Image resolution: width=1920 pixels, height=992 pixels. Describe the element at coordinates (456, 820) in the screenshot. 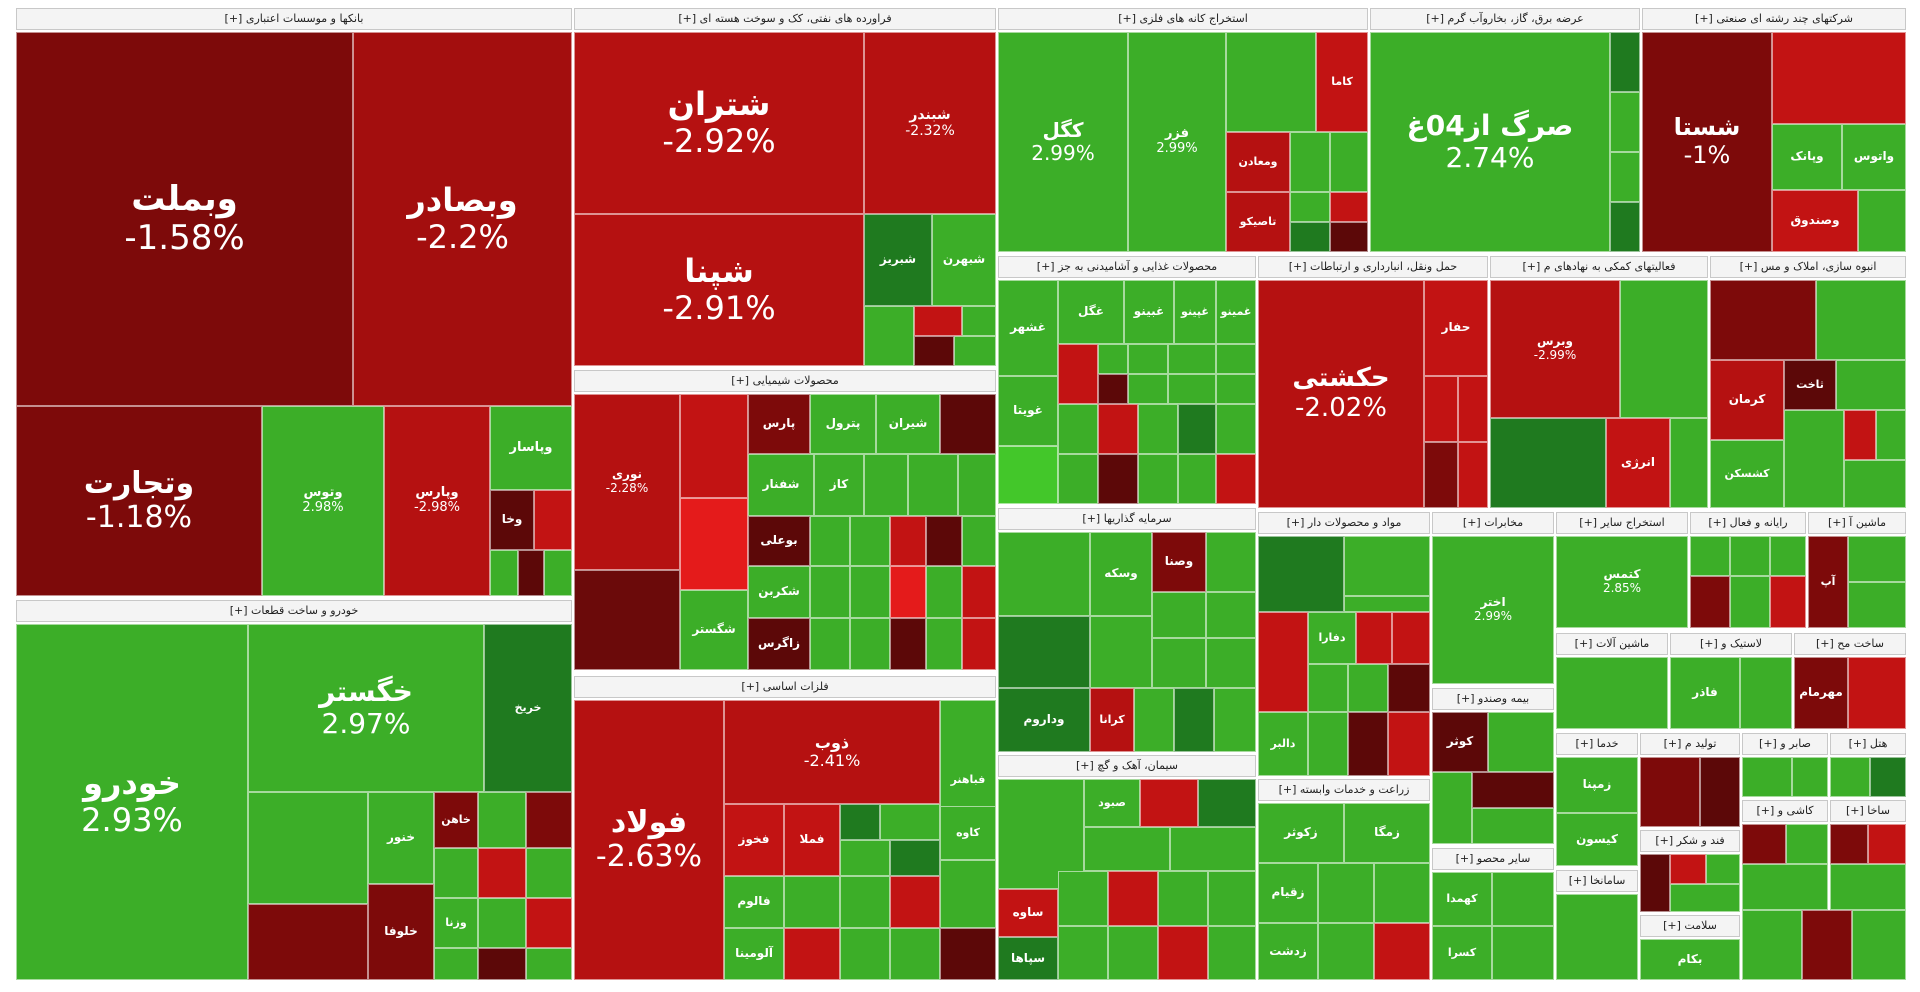

I see `stock-tile-khahan: خاهن` at that location.